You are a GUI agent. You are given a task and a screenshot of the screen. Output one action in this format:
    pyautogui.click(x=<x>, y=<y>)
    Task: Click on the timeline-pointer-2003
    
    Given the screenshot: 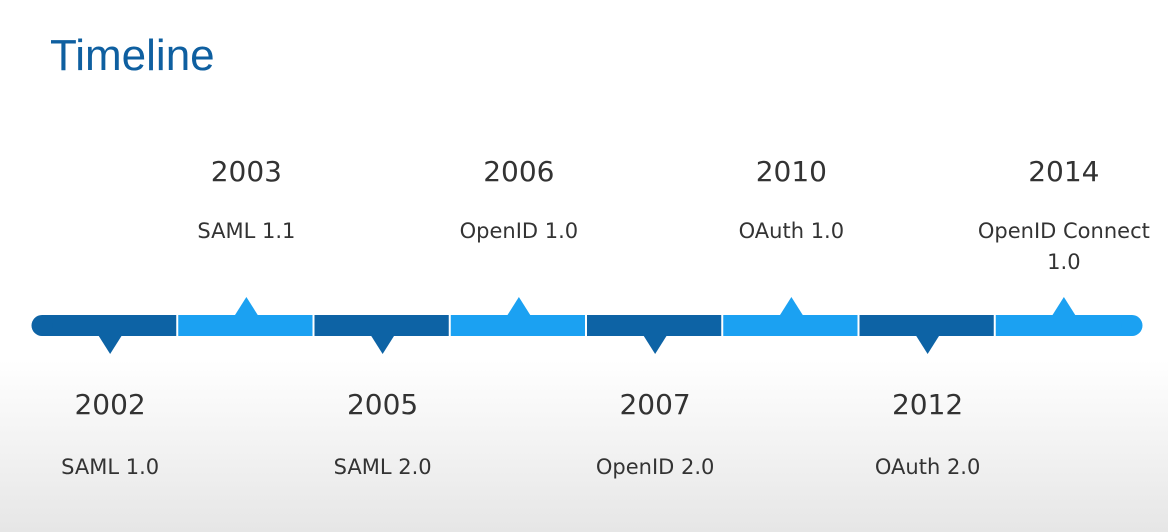 What is the action you would take?
    pyautogui.click(x=246, y=306)
    